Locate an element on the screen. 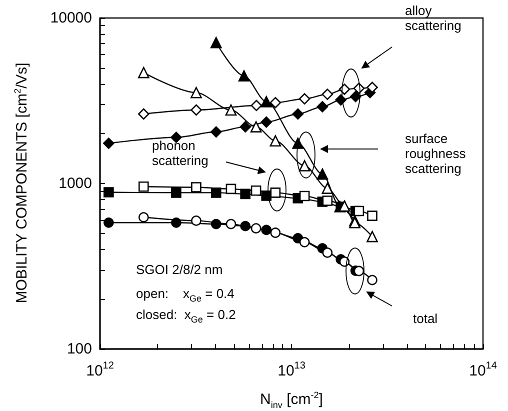 The width and height of the screenshot is (508, 411). annotation: total is located at coordinates (425, 318).